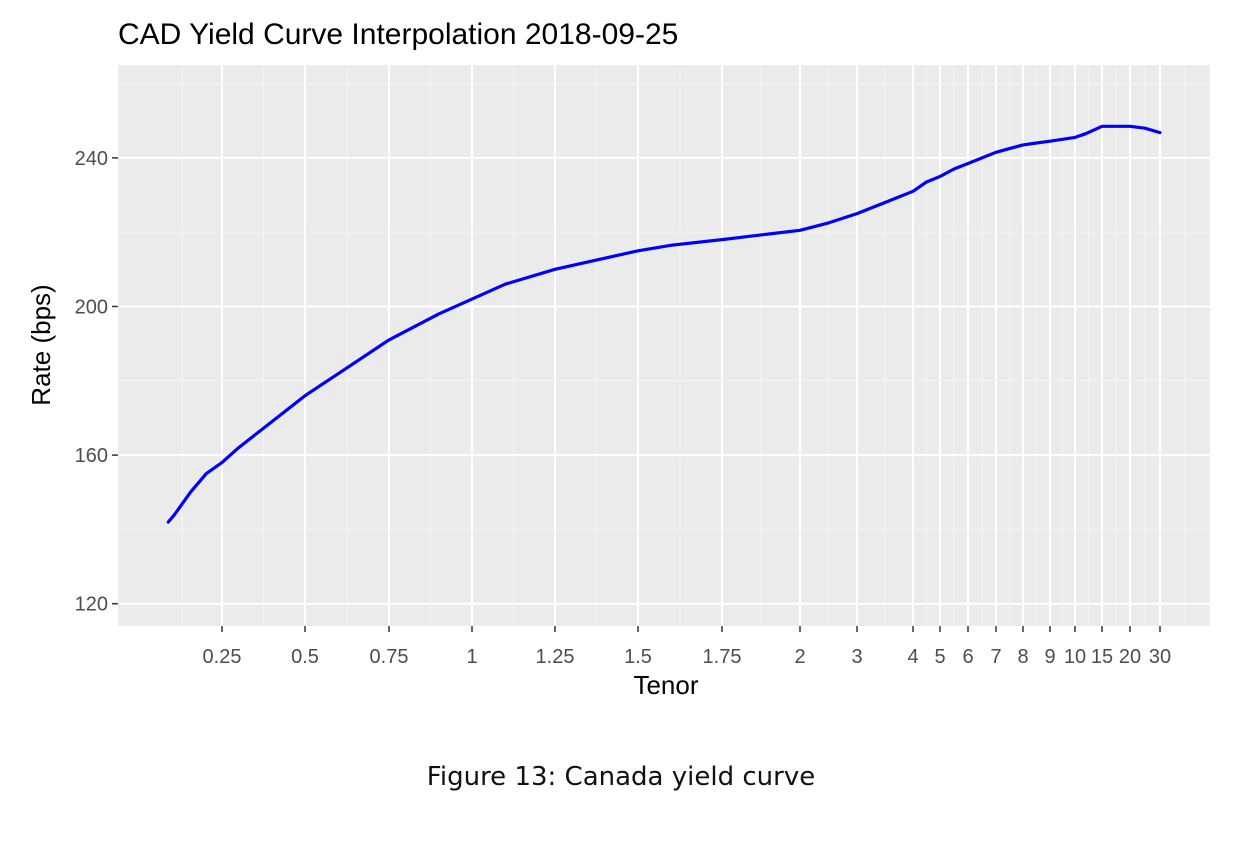  What do you see at coordinates (471, 657) in the screenshot?
I see `x-tick-label: 1` at bounding box center [471, 657].